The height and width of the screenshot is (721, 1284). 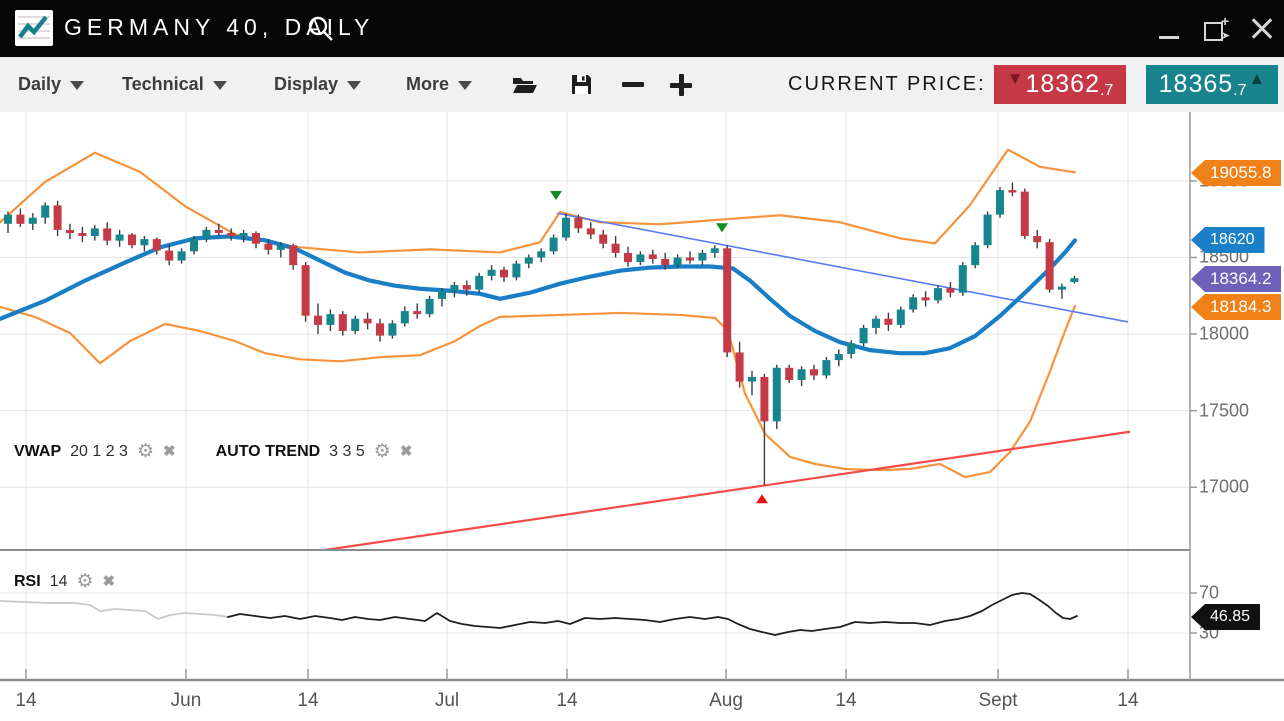 I want to click on ask-price-box: 18365.7 ▲, so click(x=1212, y=84).